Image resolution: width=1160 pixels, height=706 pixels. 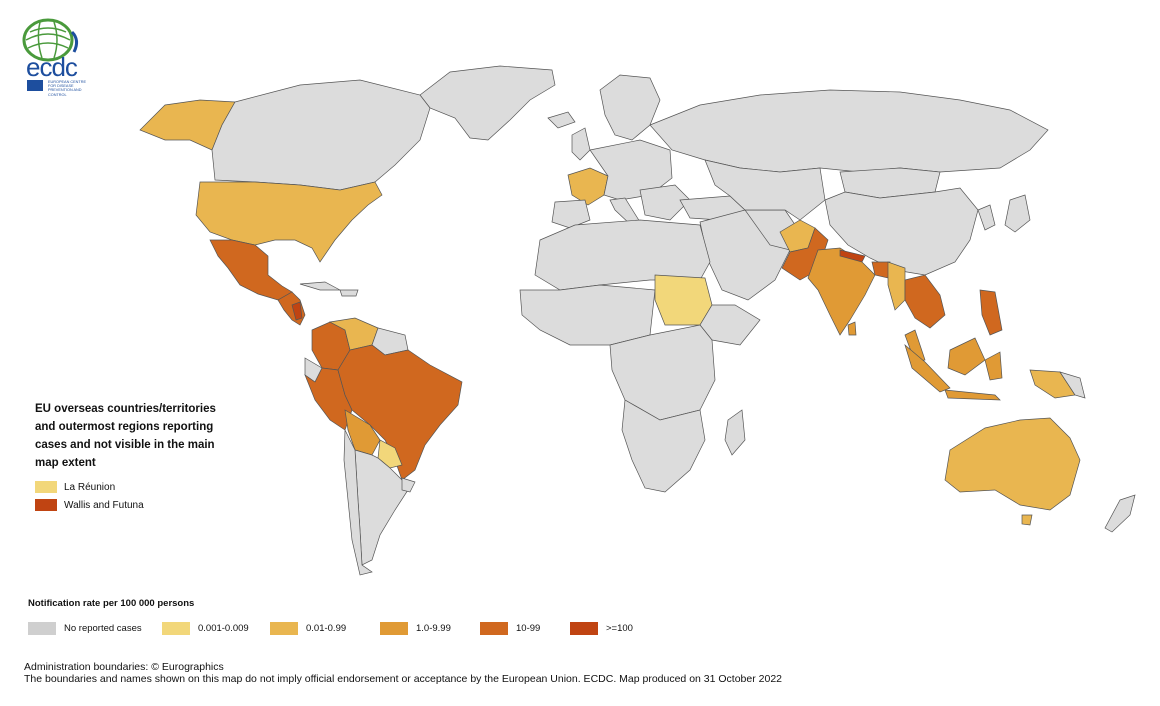 What do you see at coordinates (966, 356) in the screenshot?
I see `country-borneo` at bounding box center [966, 356].